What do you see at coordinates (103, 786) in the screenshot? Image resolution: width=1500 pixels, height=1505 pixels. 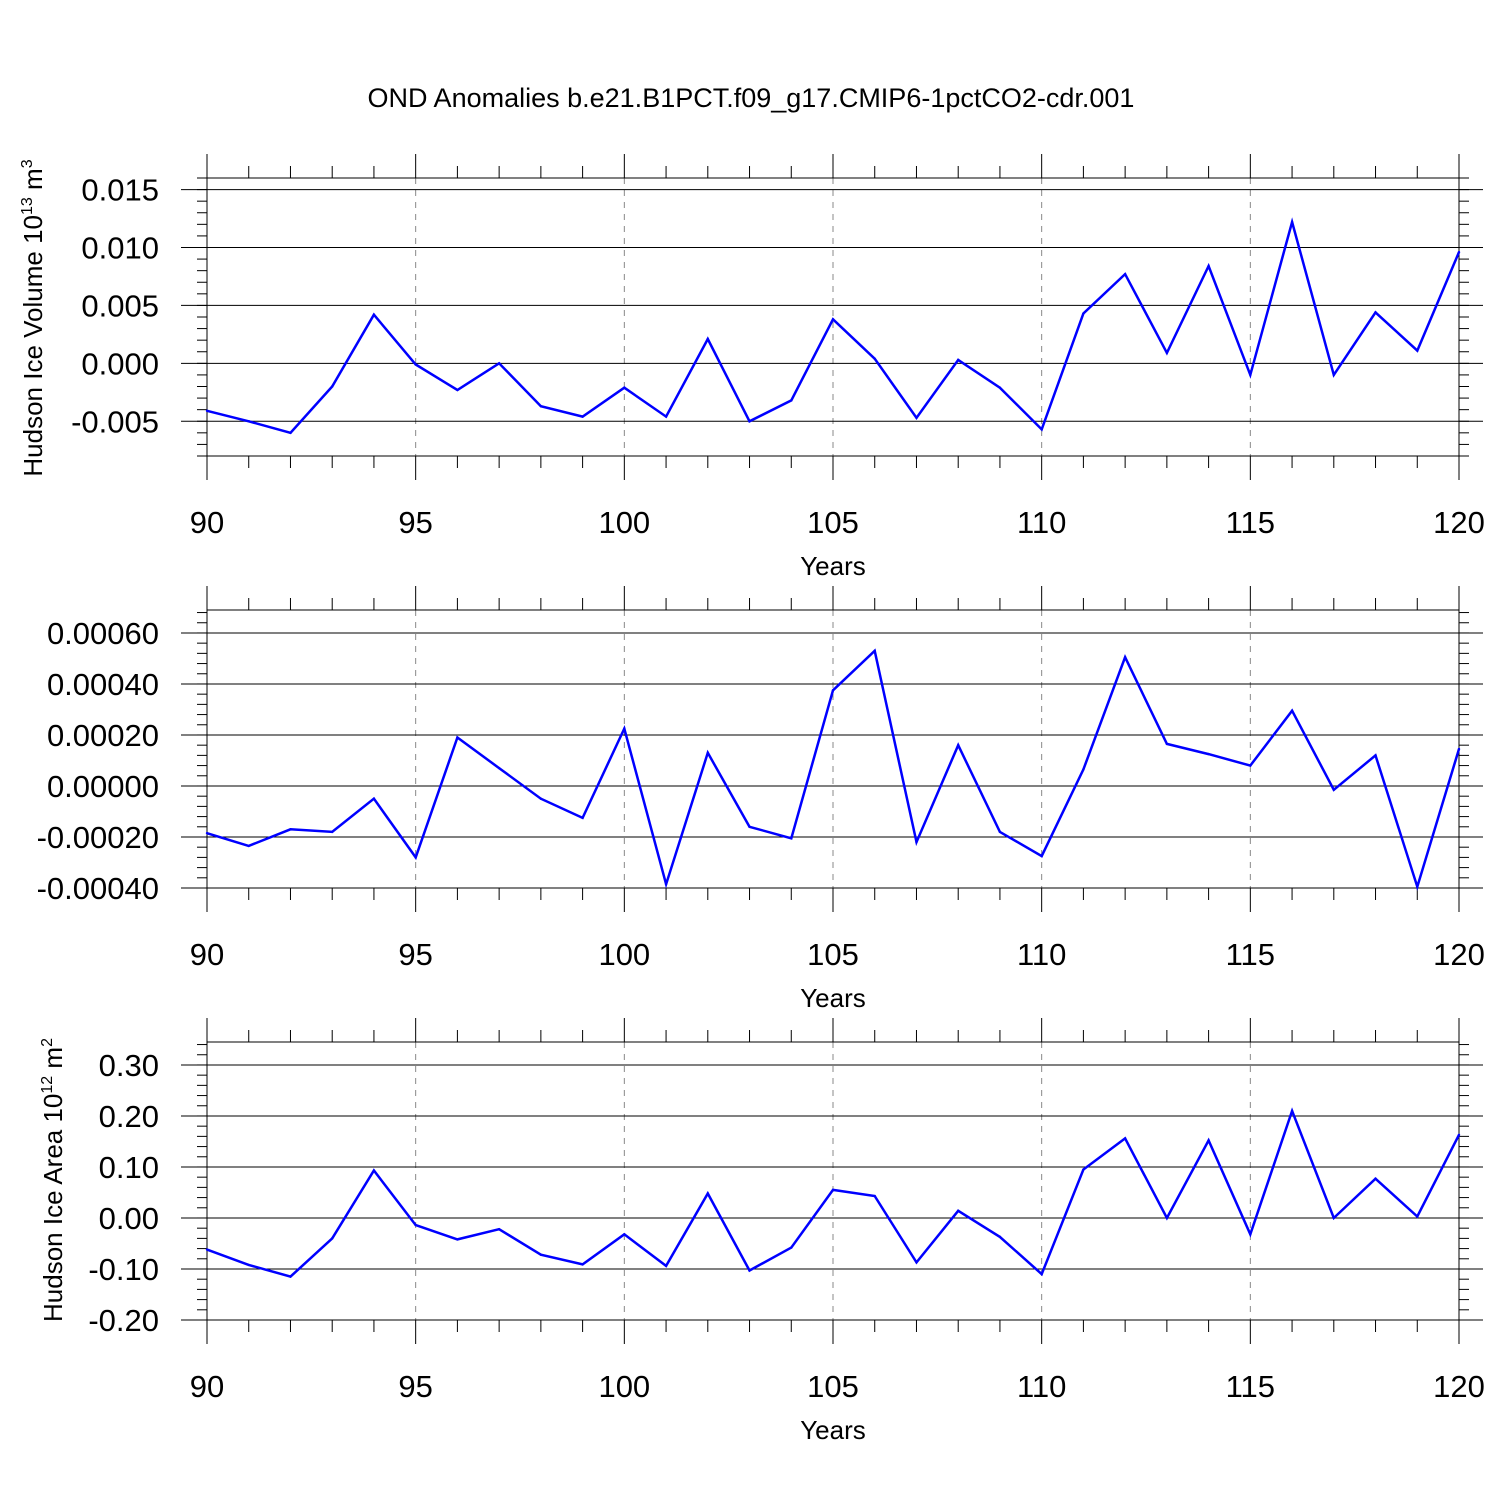 I see `y-tick-label: 0.00000` at bounding box center [103, 786].